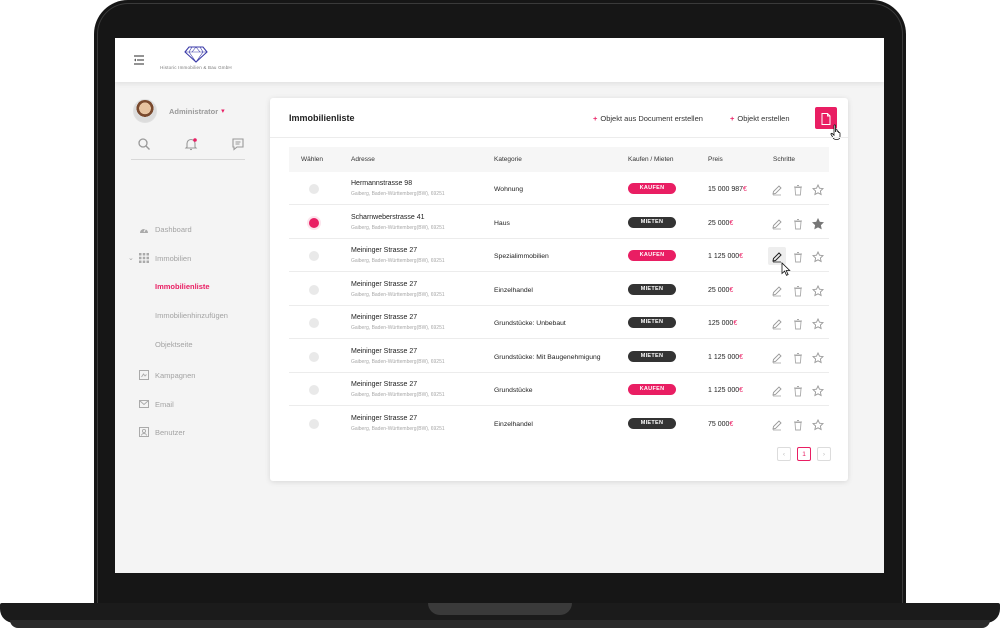 This screenshot has height=630, width=1000. I want to click on avatar, so click(145, 111).